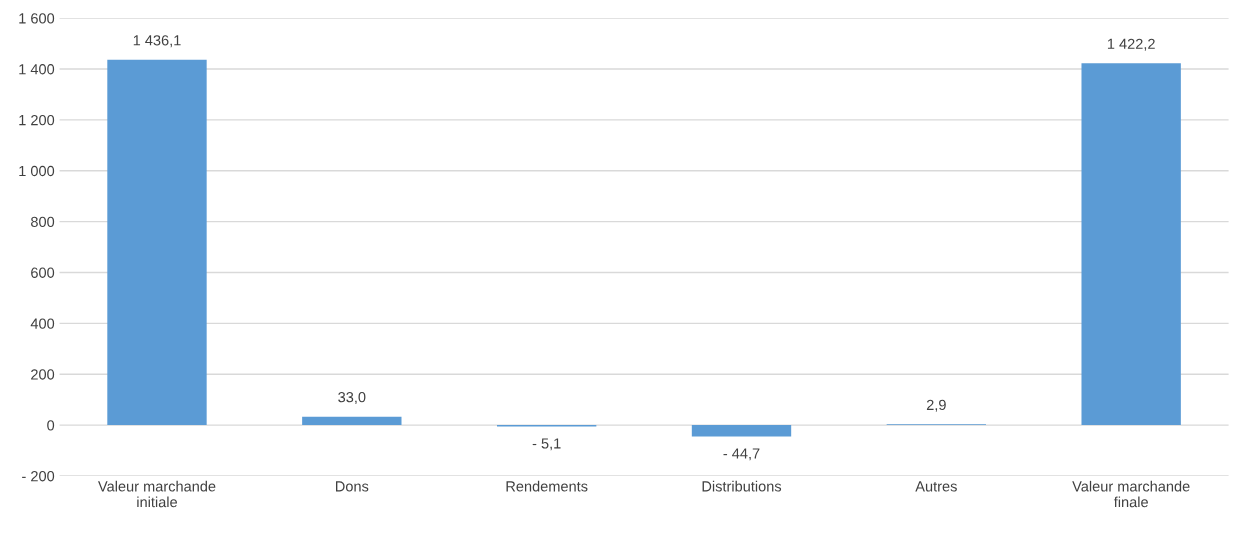  I want to click on y-tick-label: 600, so click(43, 272).